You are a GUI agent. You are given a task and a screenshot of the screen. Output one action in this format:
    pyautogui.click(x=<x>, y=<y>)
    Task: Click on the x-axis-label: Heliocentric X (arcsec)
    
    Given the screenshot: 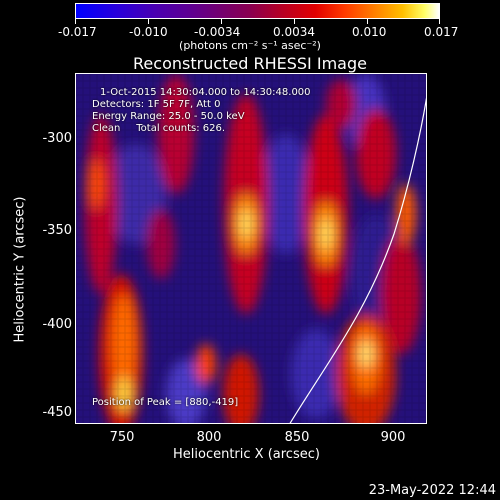 What is the action you would take?
    pyautogui.click(x=246, y=454)
    